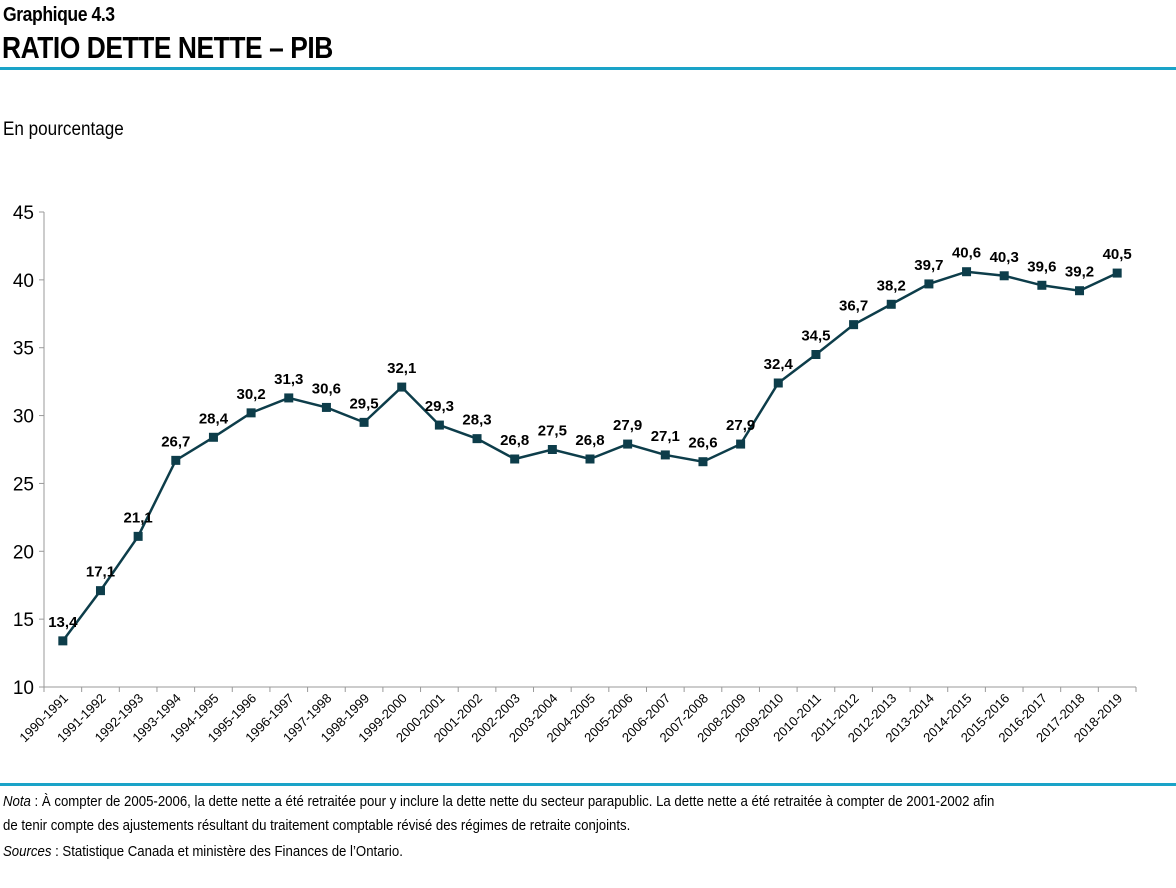 This screenshot has width=1176, height=888. I want to click on y-tick-label: 35, so click(23, 349).